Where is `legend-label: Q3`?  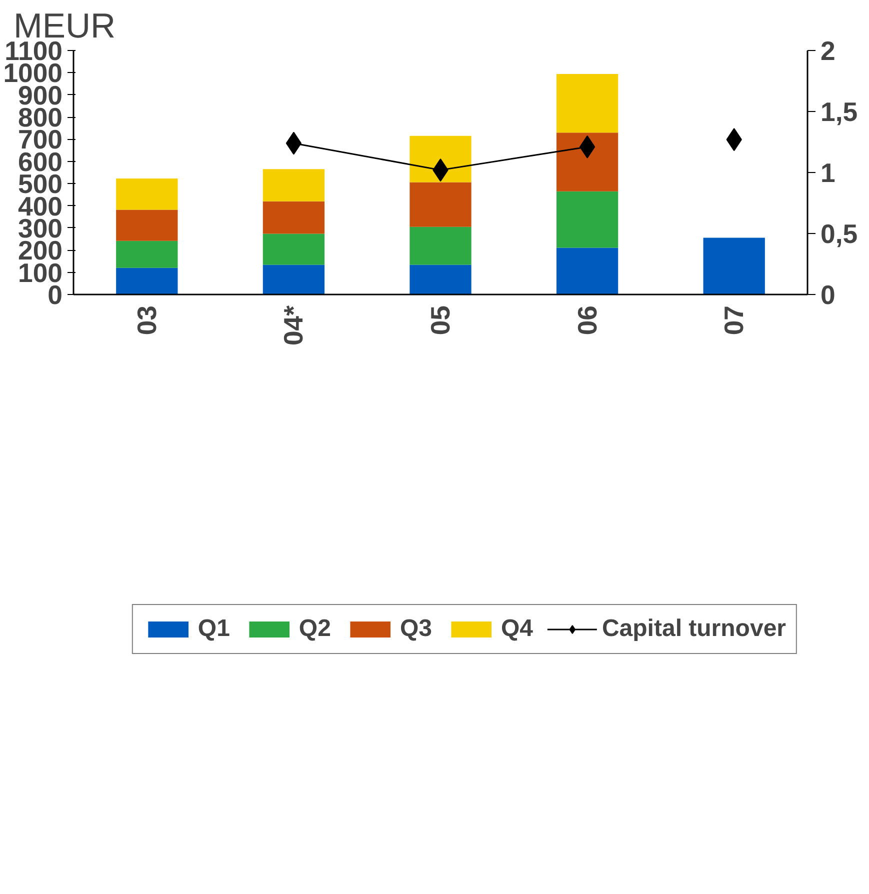
legend-label: Q3 is located at coordinates (416, 629).